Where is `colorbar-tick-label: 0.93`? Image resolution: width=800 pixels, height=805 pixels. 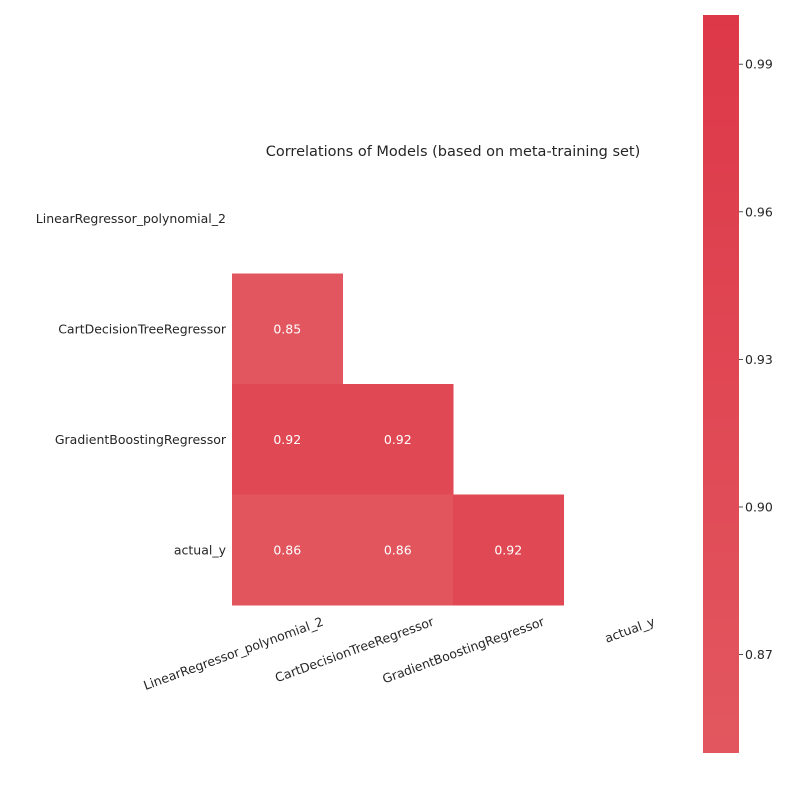 colorbar-tick-label: 0.93 is located at coordinates (759, 359).